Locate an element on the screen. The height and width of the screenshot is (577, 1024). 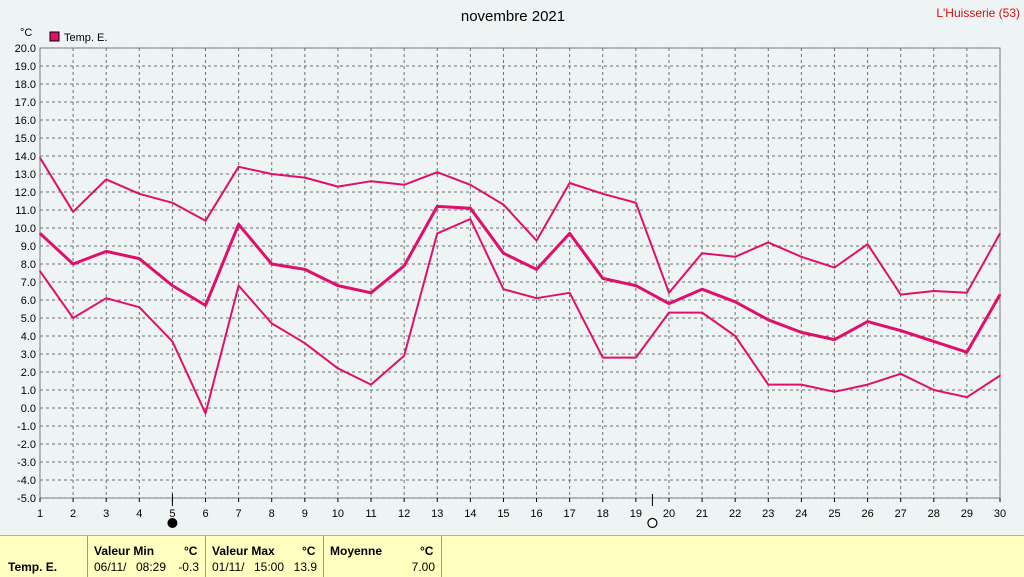
x-tick-label: 1 is located at coordinates (40, 514).